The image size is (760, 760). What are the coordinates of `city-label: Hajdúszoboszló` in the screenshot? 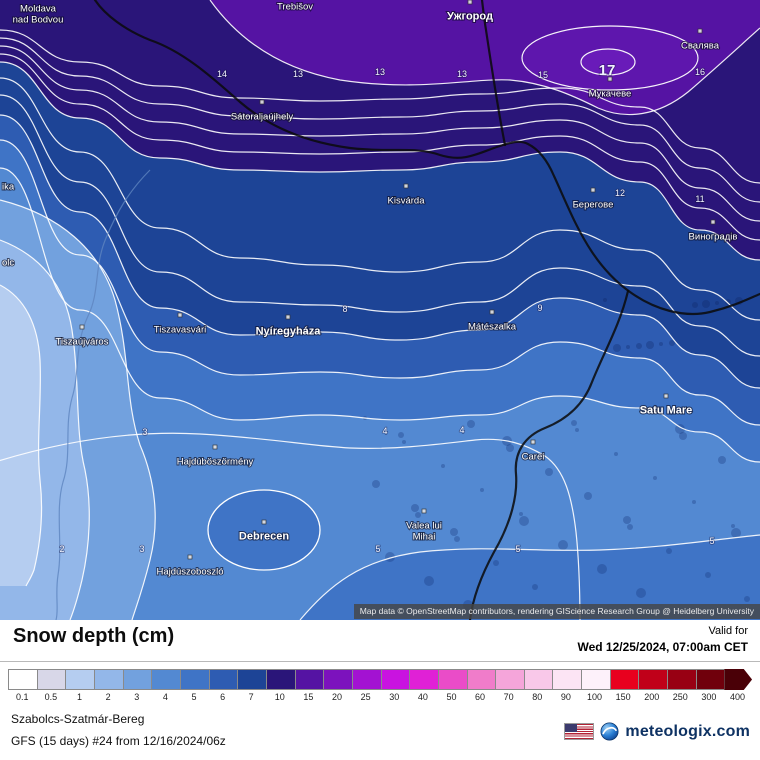 It's located at (189, 572).